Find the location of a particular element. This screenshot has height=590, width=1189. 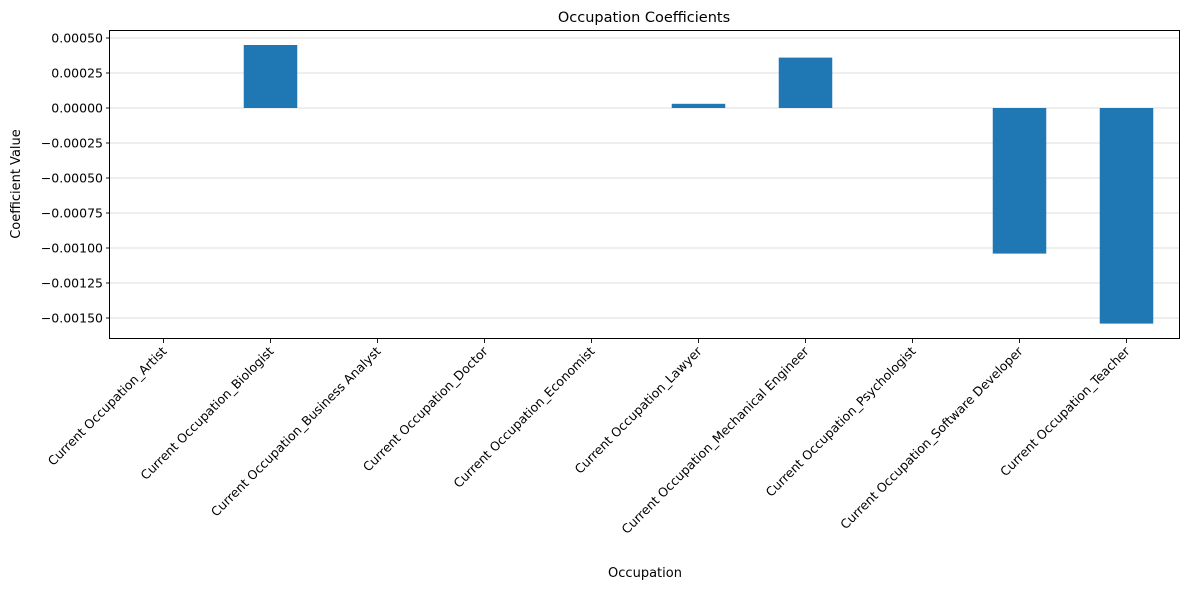

y-tick-label: −0.00100 is located at coordinates (72, 248).